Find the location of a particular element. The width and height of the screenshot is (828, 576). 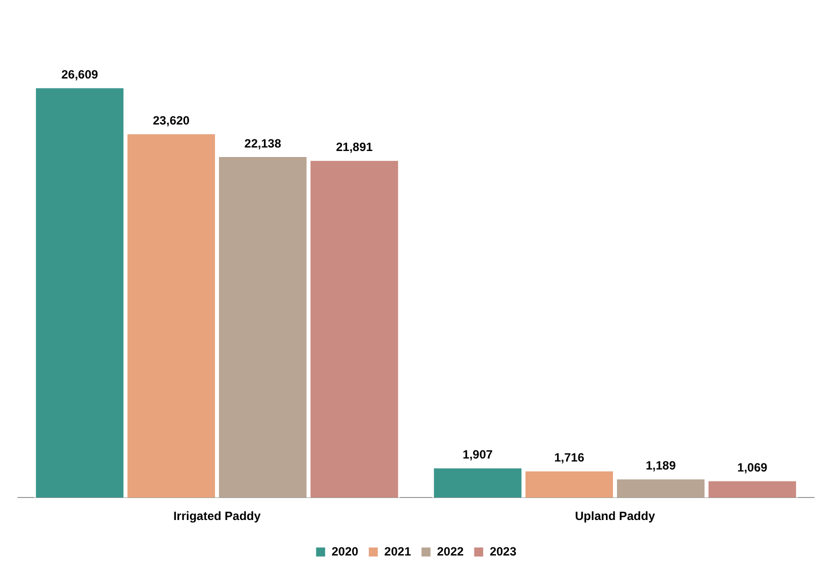

legend-label: 2023 is located at coordinates (503, 551).